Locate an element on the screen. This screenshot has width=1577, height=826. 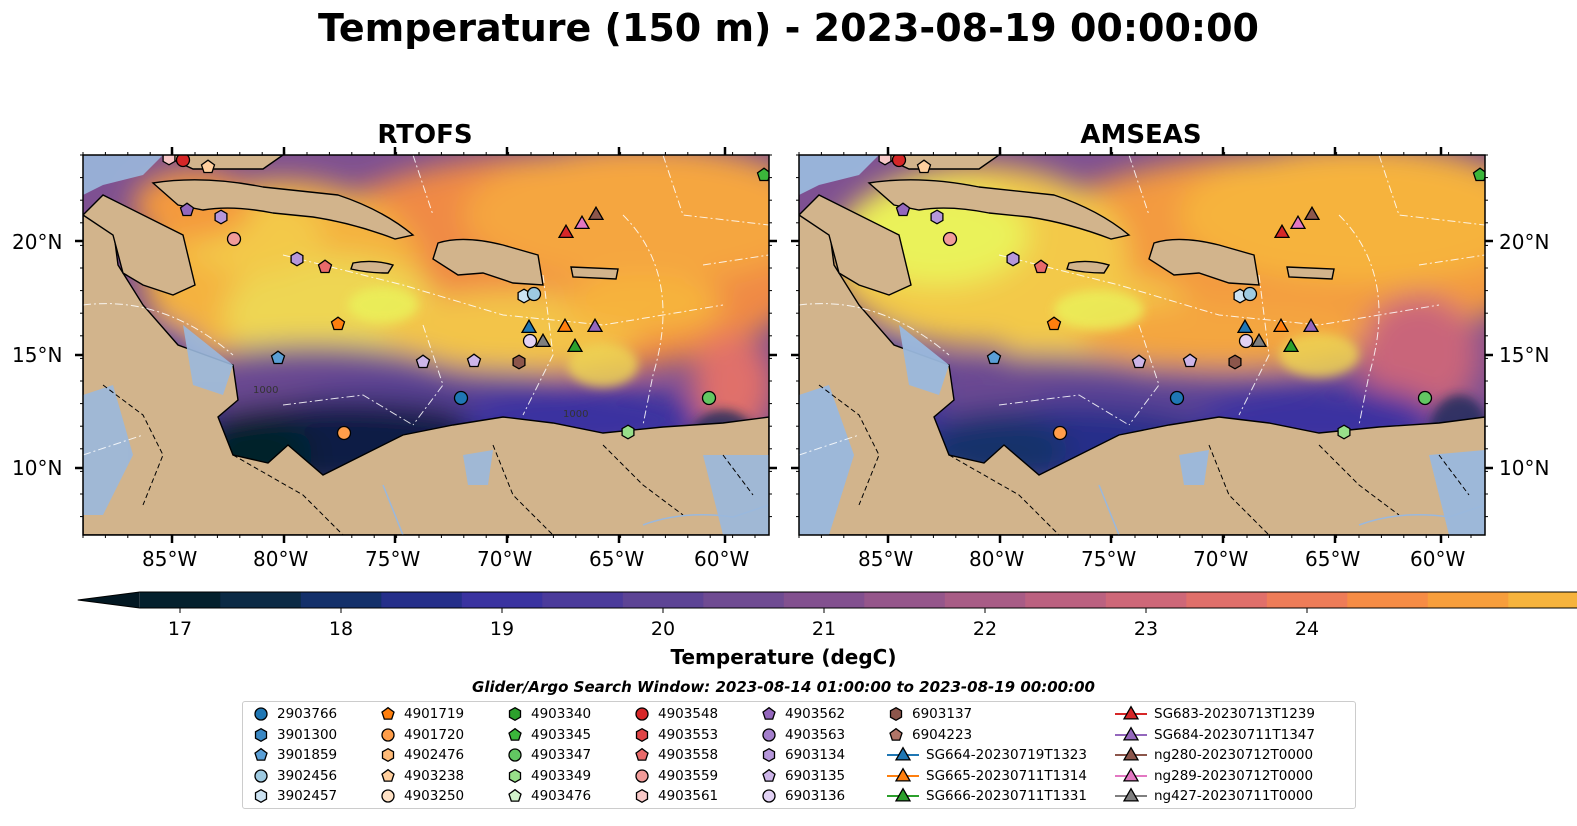
lon-label: 60°W is located at coordinates (722, 559).